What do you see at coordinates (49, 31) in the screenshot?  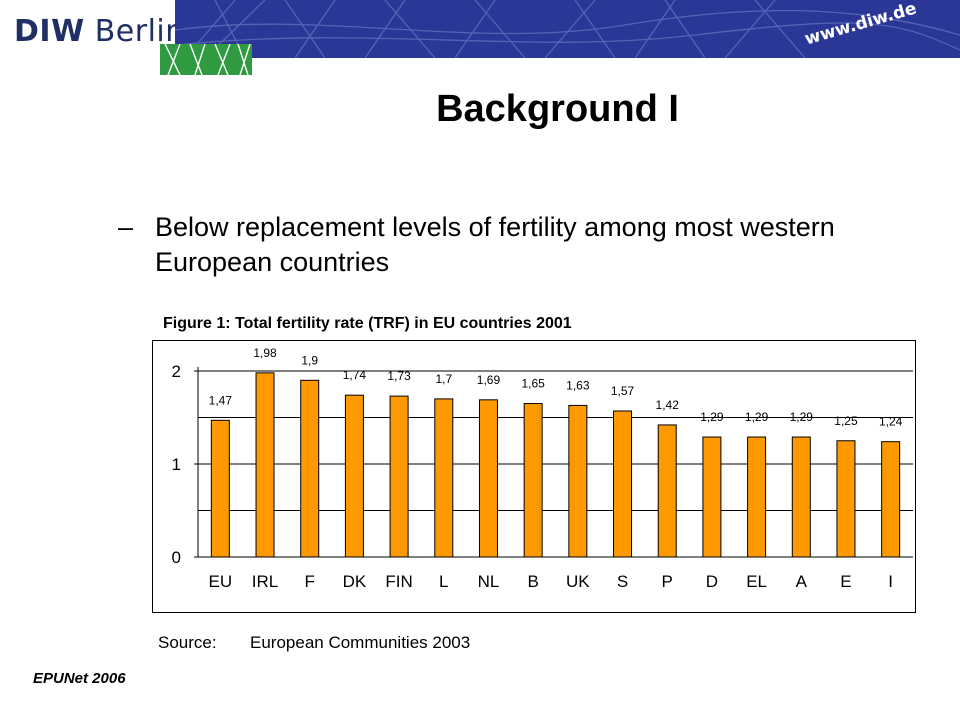 I see `logo-bold-text: DIW` at bounding box center [49, 31].